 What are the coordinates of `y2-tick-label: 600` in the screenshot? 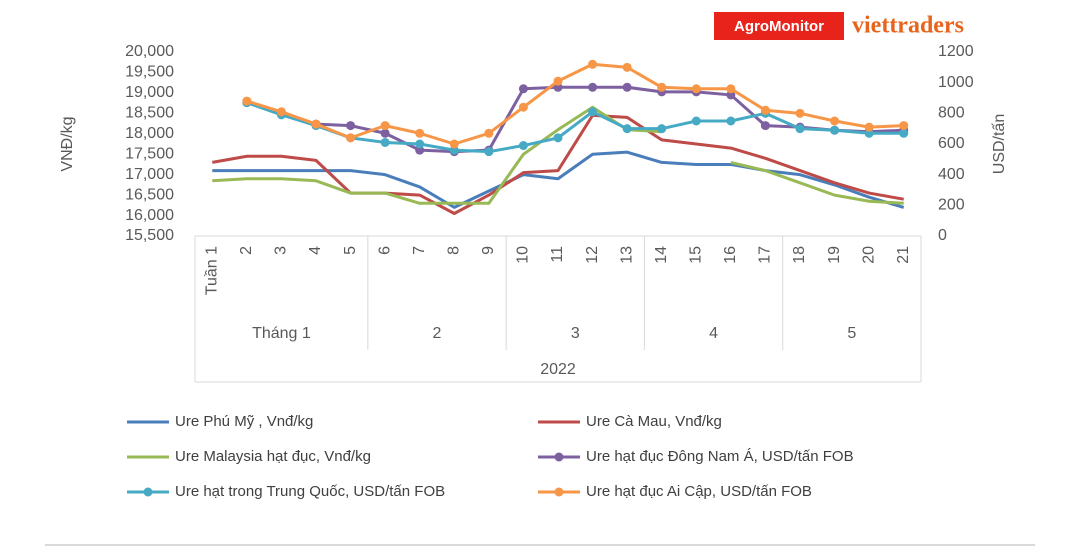 It's located at (951, 143).